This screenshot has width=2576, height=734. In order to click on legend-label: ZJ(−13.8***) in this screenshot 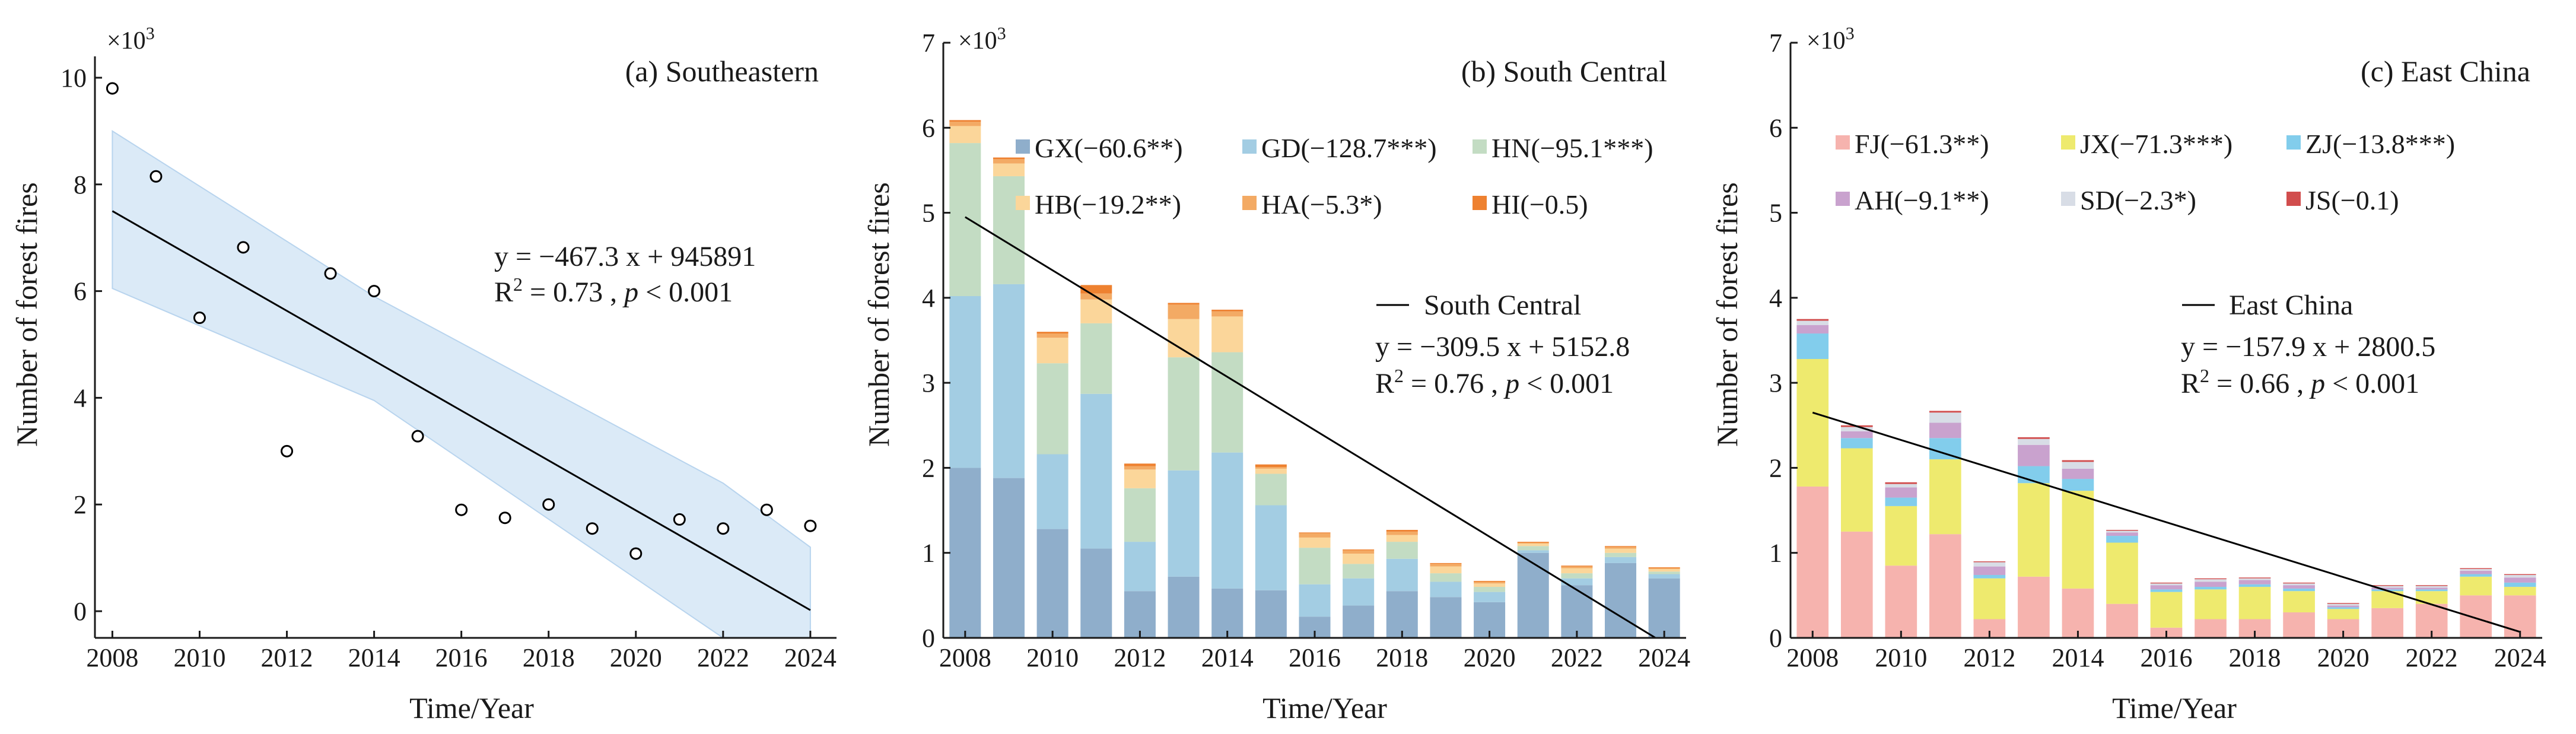, I will do `click(2380, 144)`.